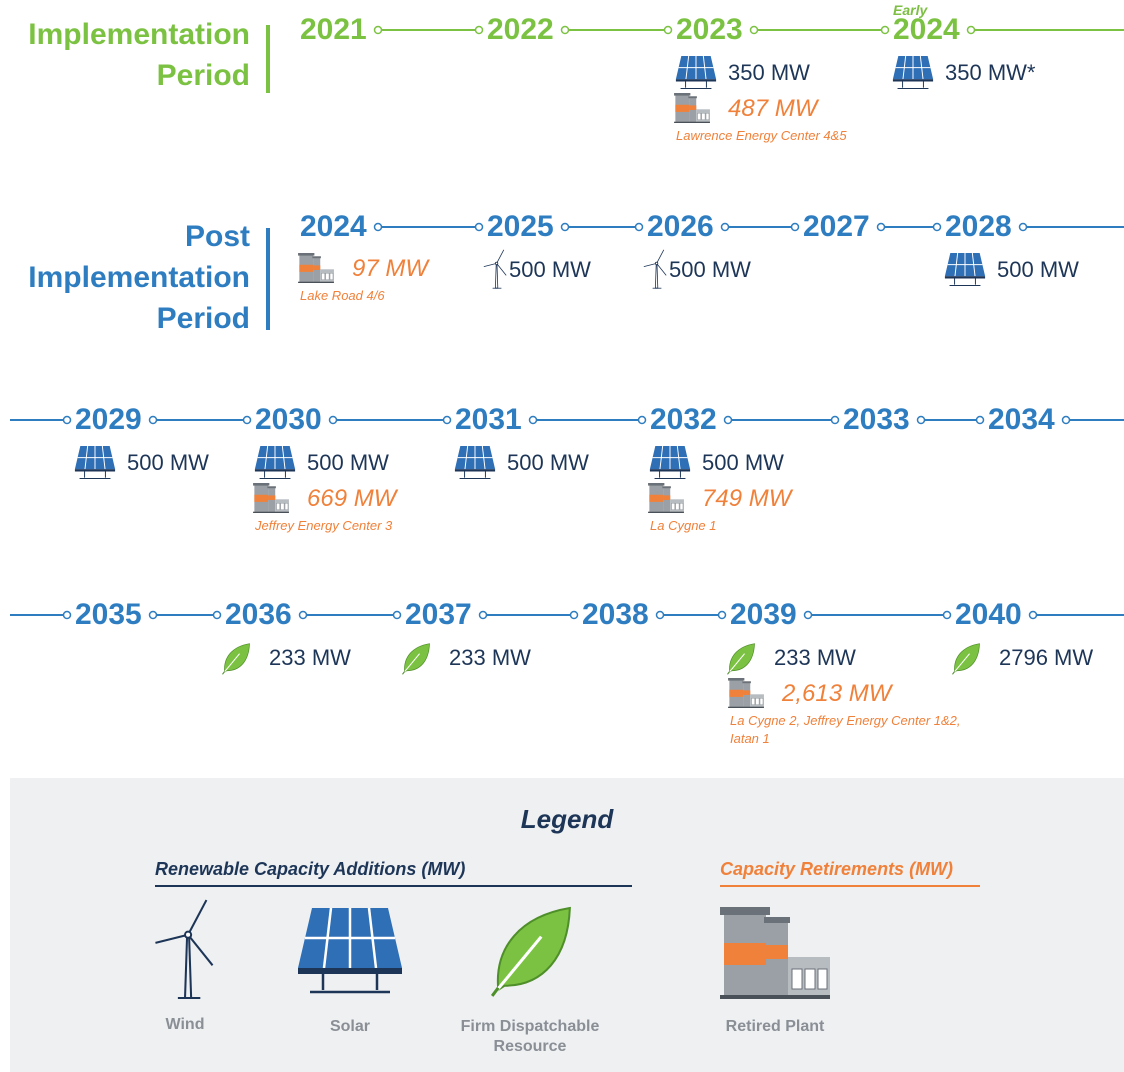 The height and width of the screenshot is (1072, 1124). I want to click on capacity-retirement: 669 MW, so click(352, 499).